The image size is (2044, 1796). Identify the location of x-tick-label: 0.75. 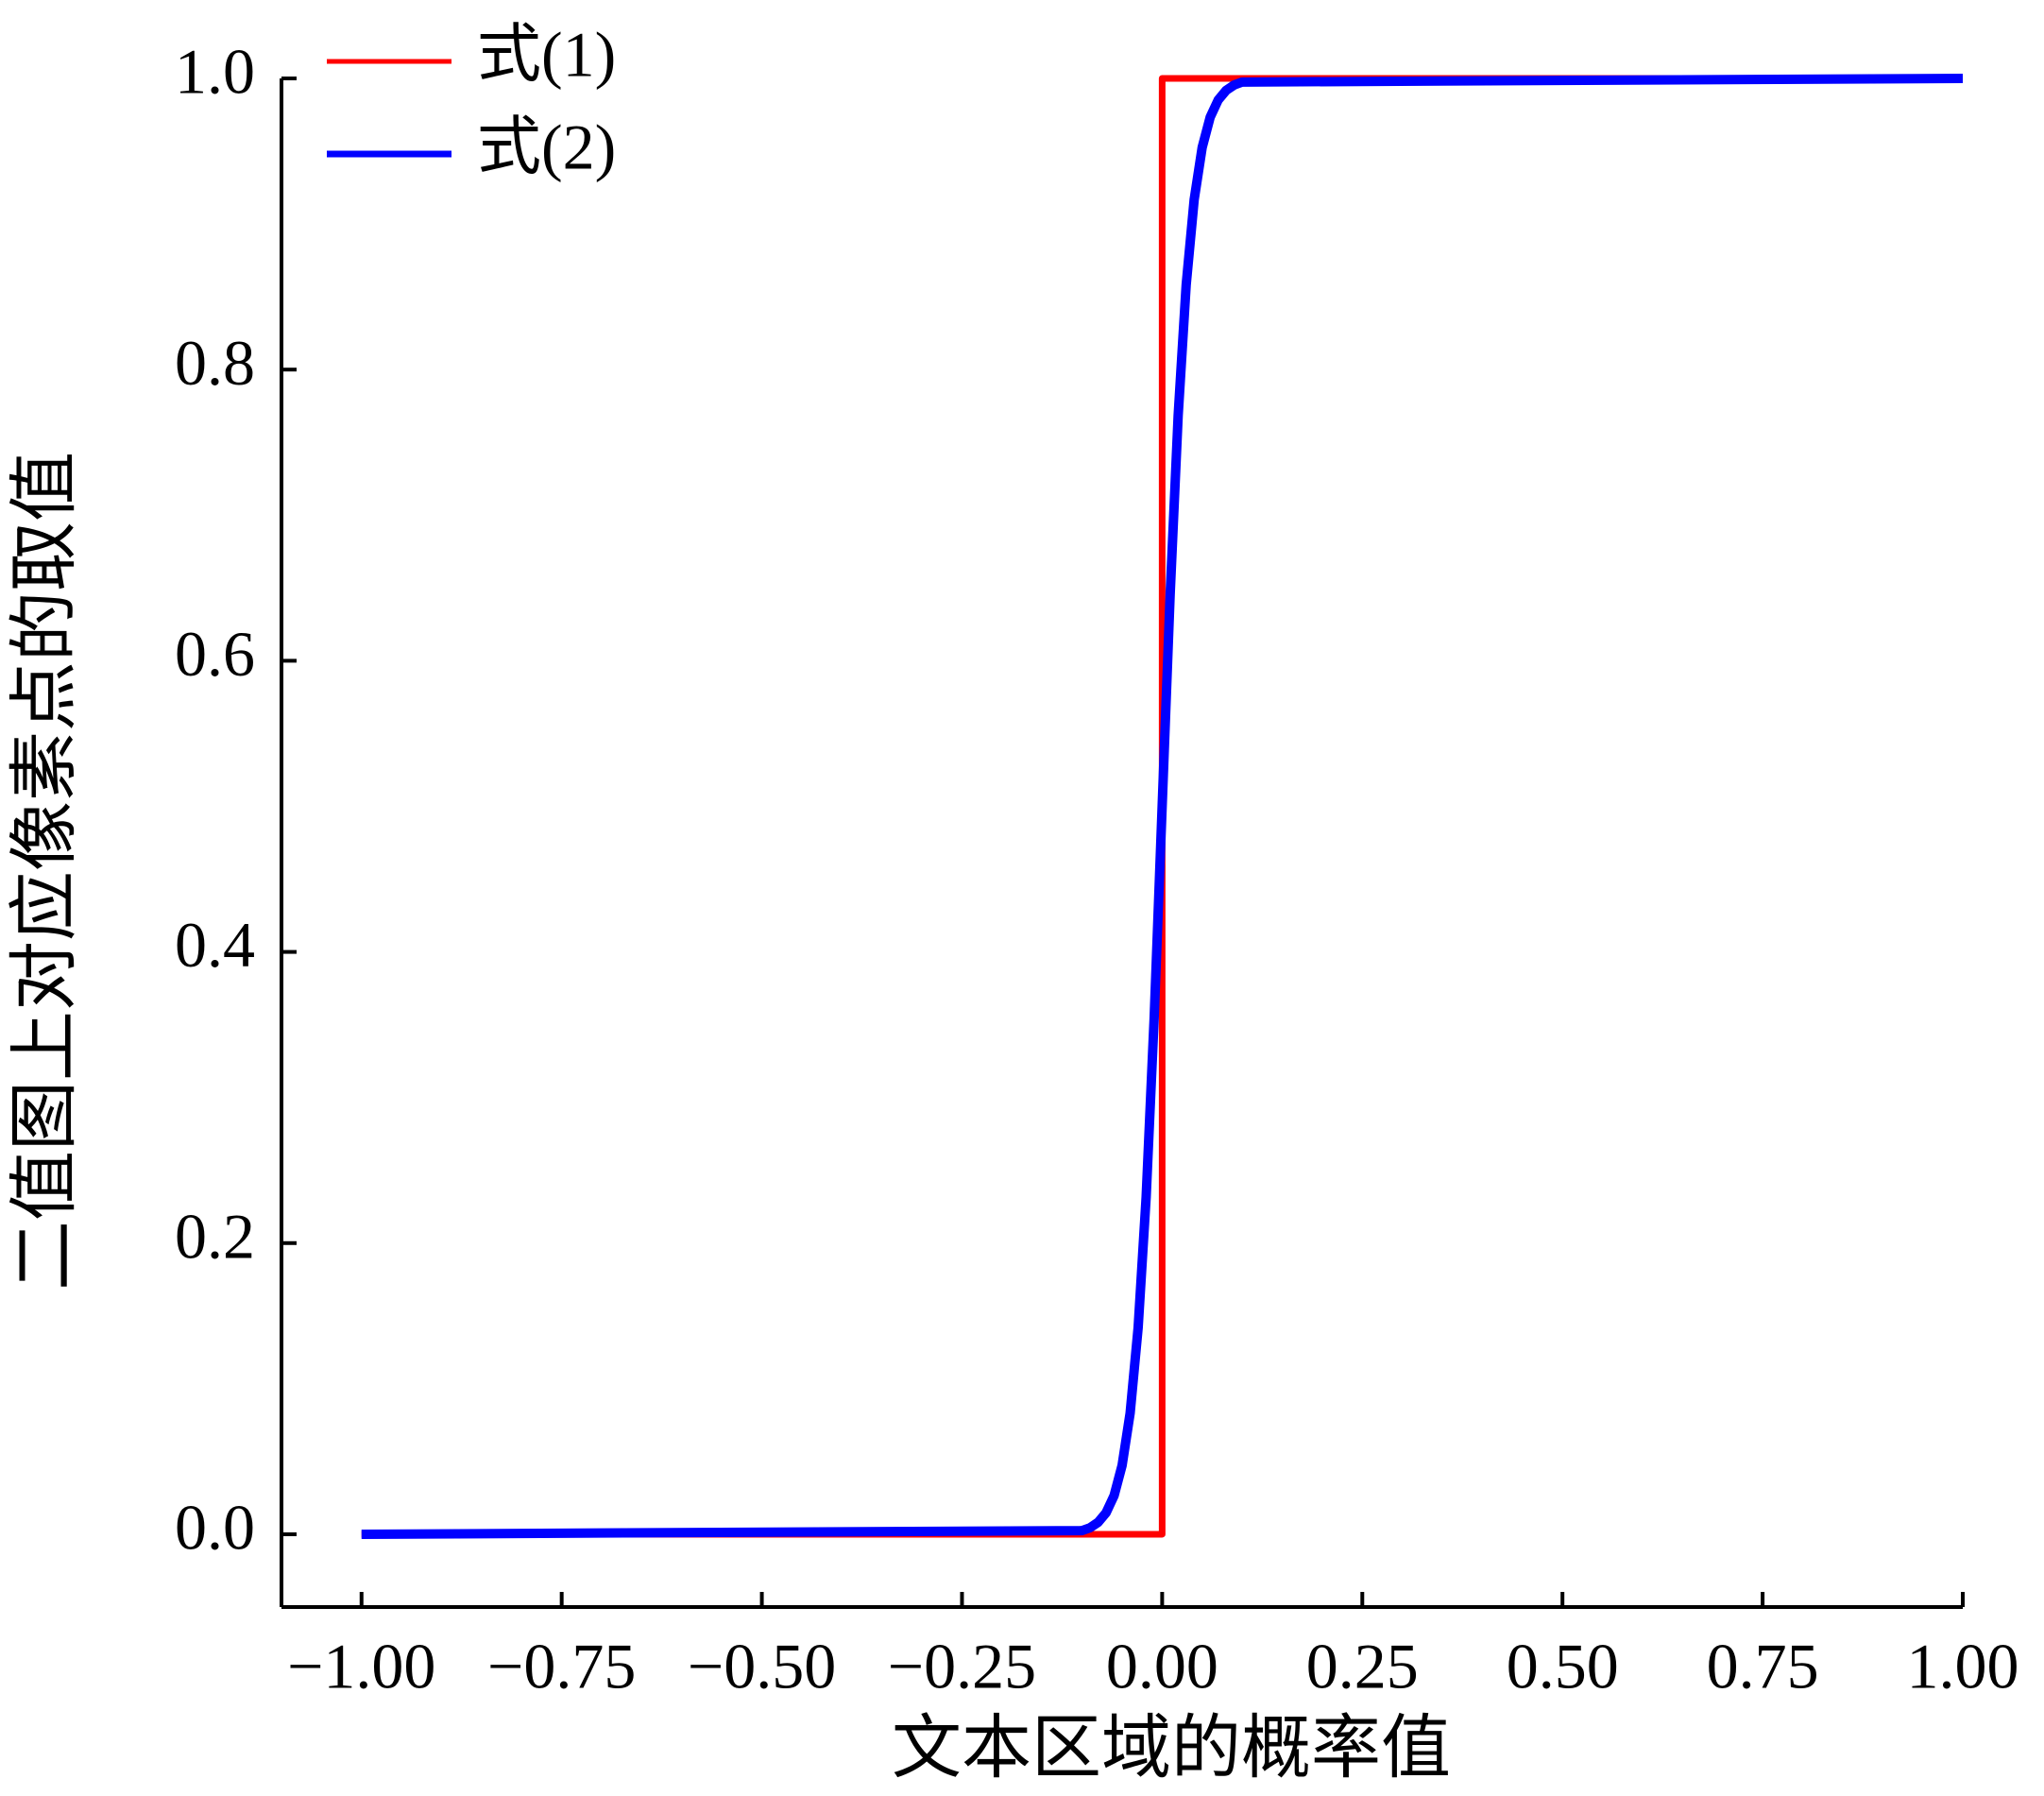
(1763, 1666).